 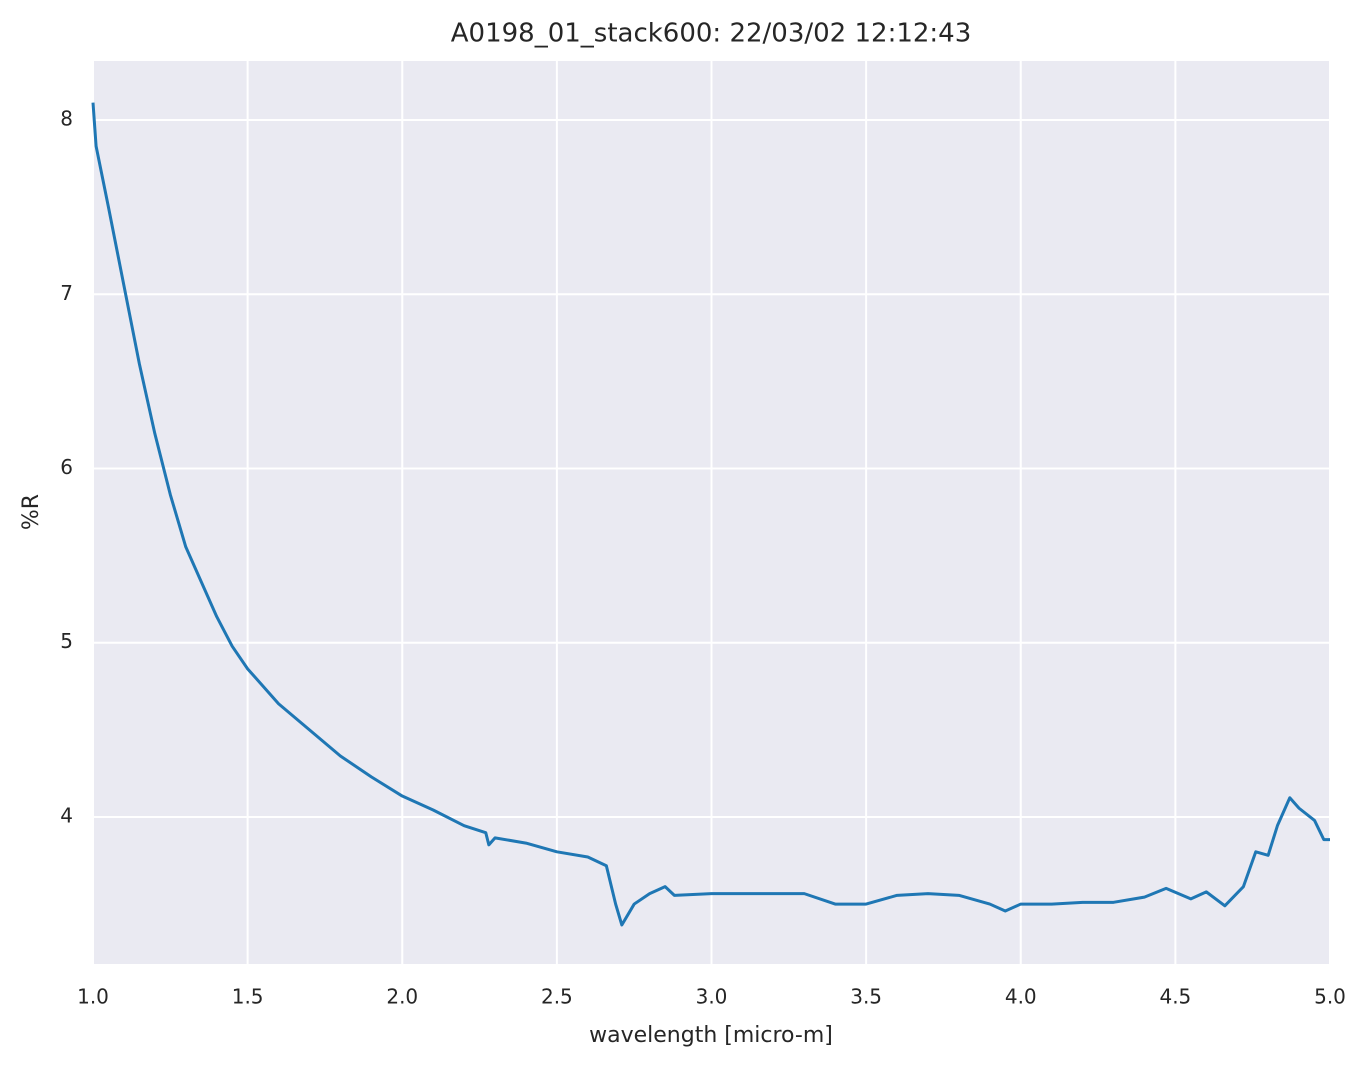 What do you see at coordinates (66, 467) in the screenshot?
I see `y-tick-label: 6` at bounding box center [66, 467].